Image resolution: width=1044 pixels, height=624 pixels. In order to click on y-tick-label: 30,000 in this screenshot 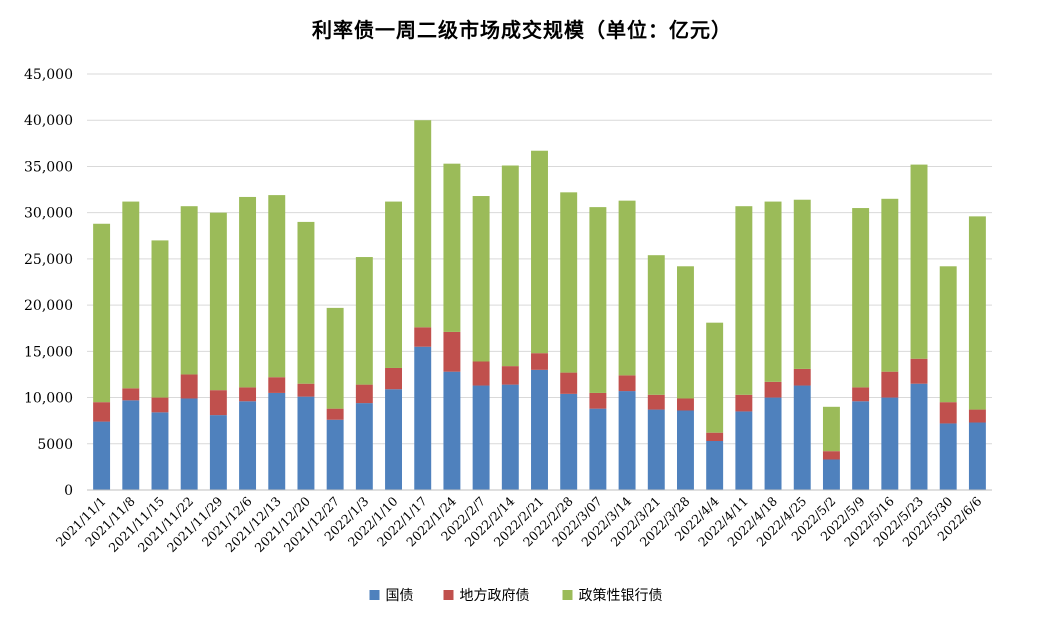, I will do `click(48, 214)`.